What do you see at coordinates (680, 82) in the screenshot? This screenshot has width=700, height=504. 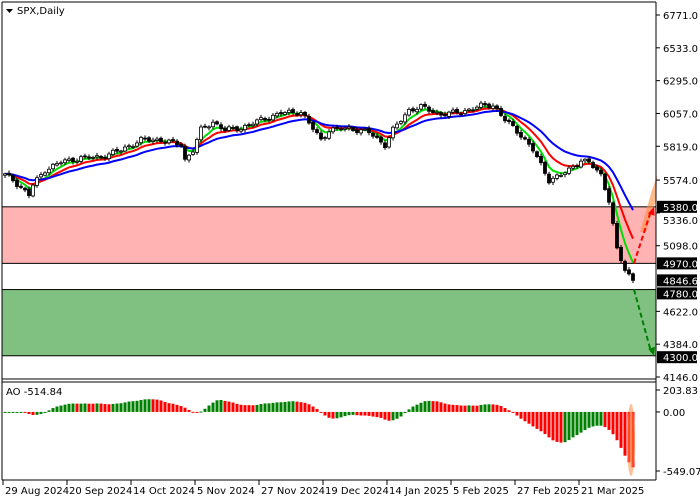 I see `y-tick-label: 6295.0` at bounding box center [680, 82].